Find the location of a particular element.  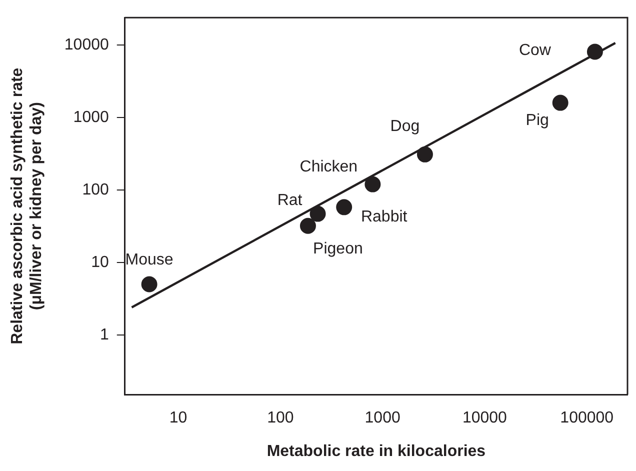

annotation: Rat is located at coordinates (290, 201).